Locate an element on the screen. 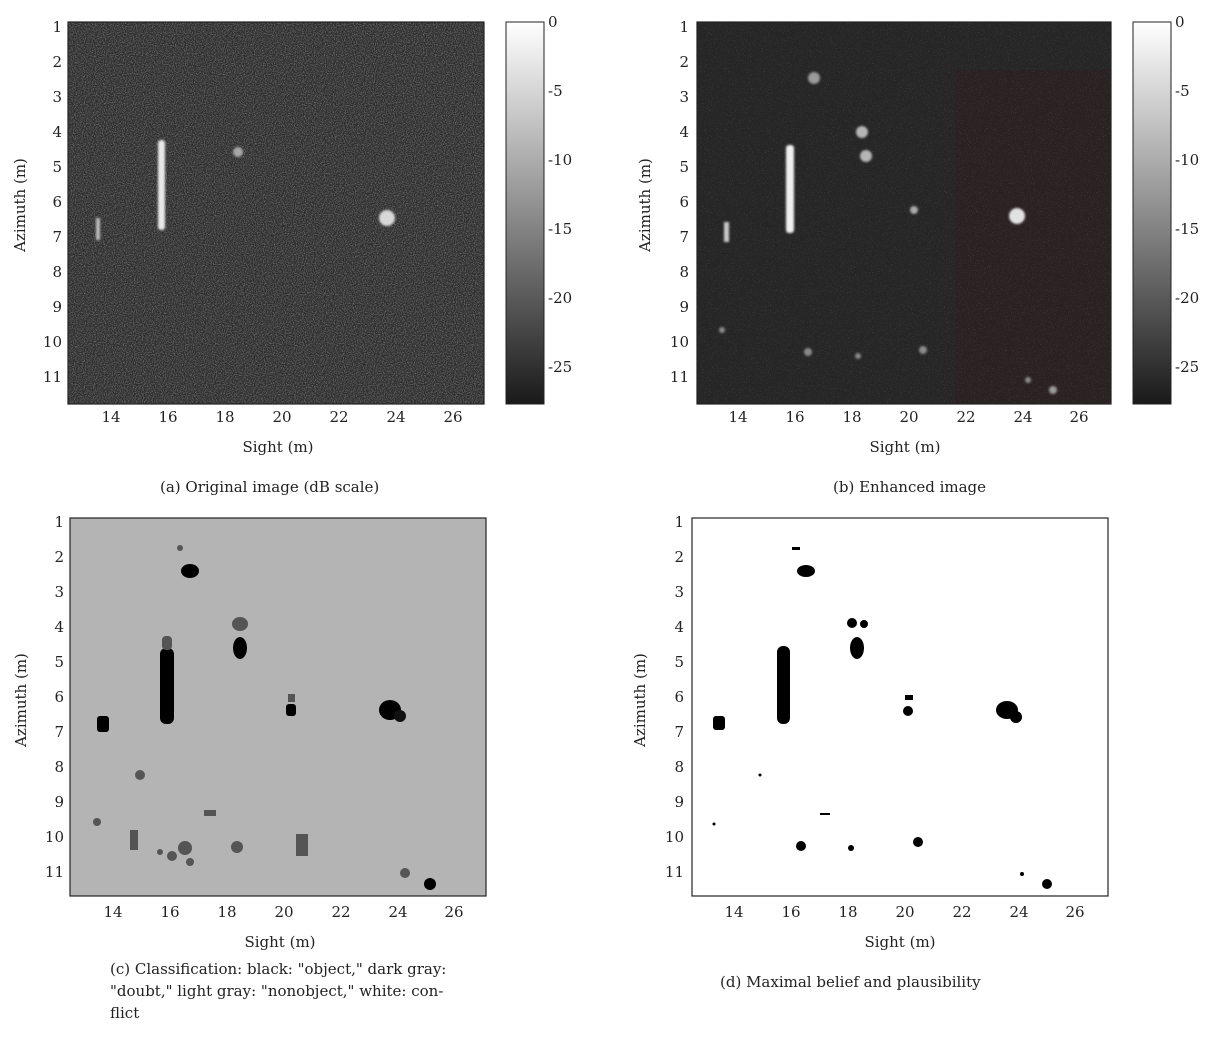  target-a-bar is located at coordinates (161, 185).